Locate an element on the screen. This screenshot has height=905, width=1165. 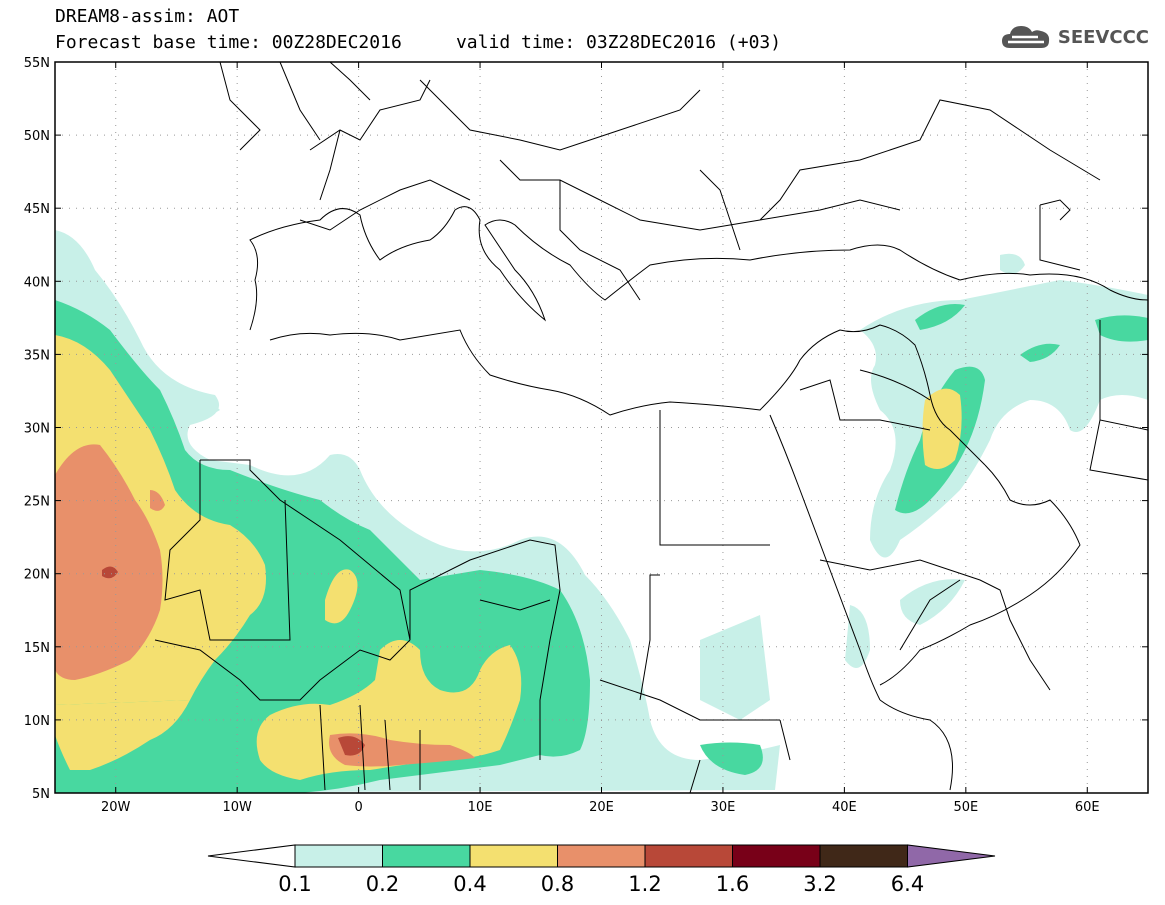
colorbar-under-triangle is located at coordinates (251, 856).